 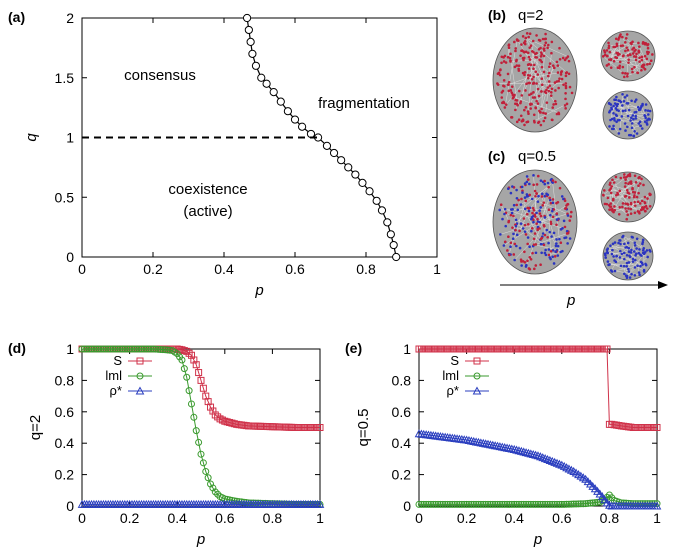 I want to click on x-tick-label: 1, so click(x=437, y=269).